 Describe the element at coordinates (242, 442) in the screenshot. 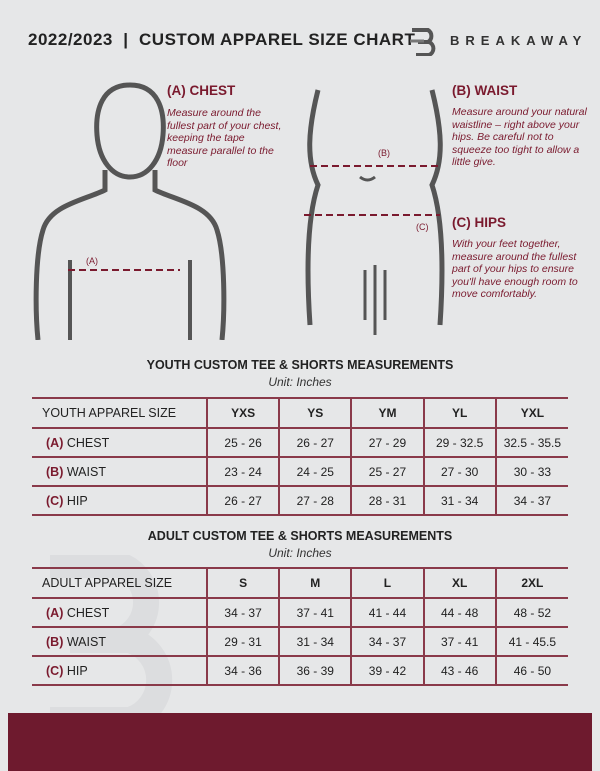

I see `table-cell: 25 - 26` at that location.